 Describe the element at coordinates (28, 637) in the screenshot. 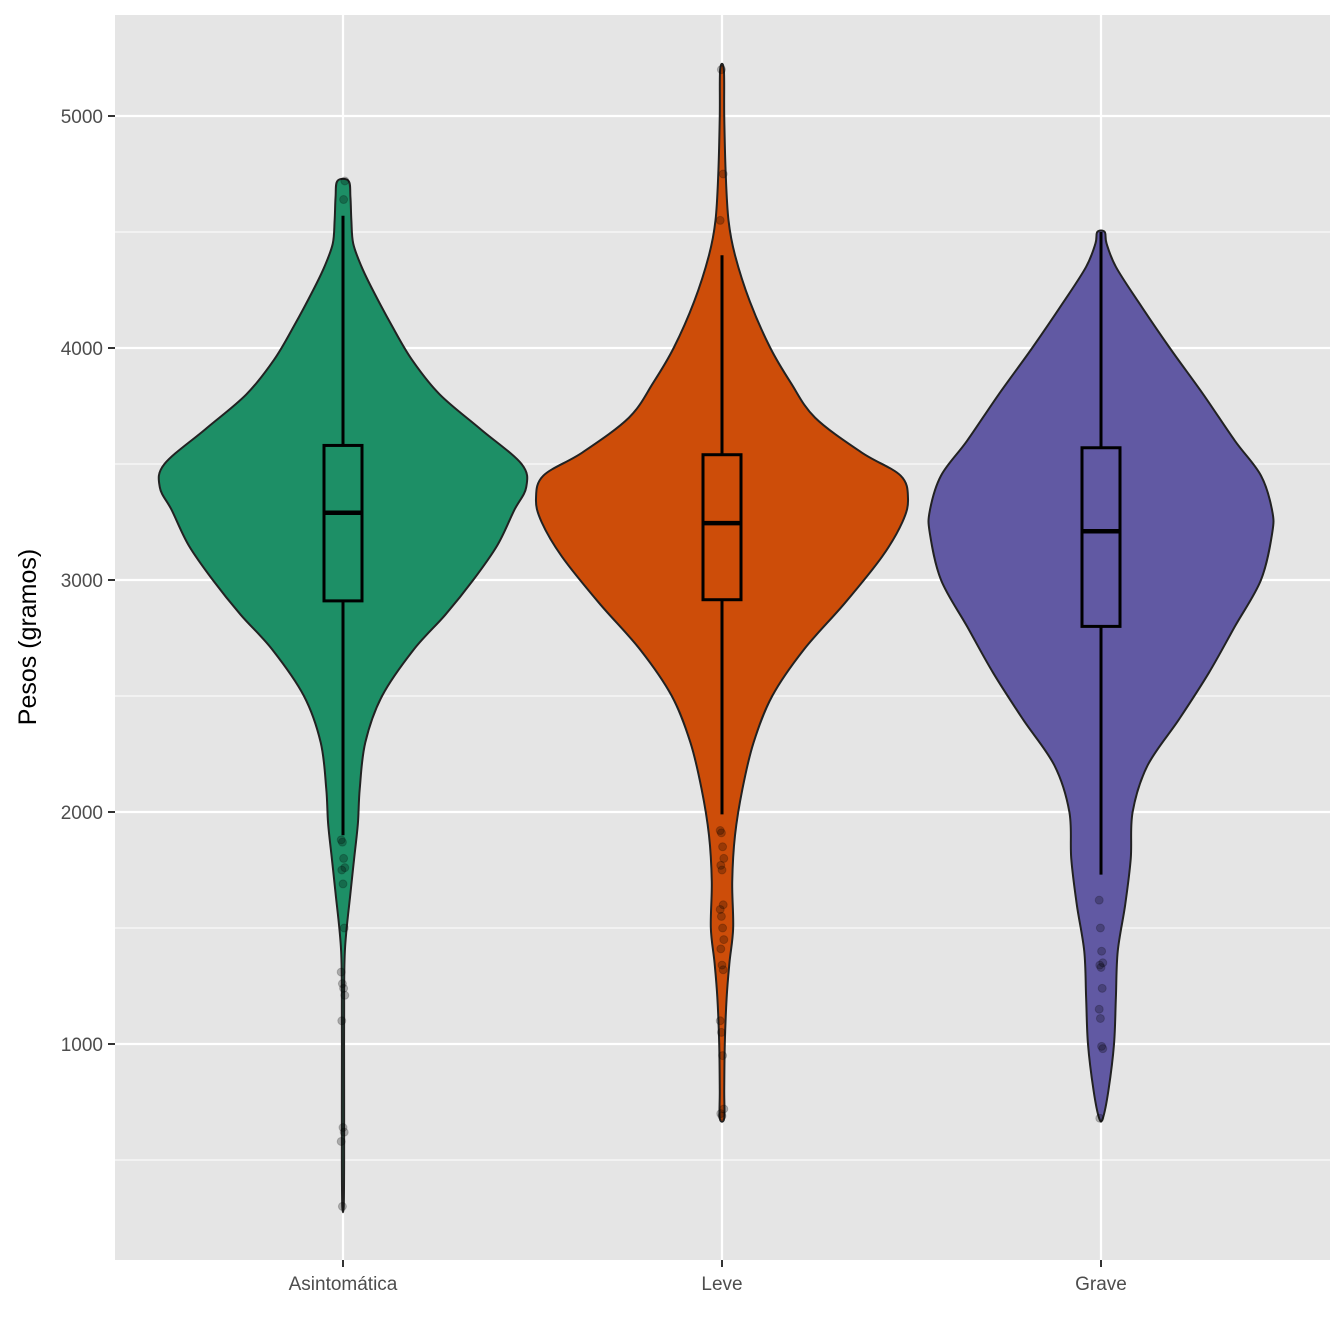

I see `y-axis-title: Pesos (gramos)` at that location.